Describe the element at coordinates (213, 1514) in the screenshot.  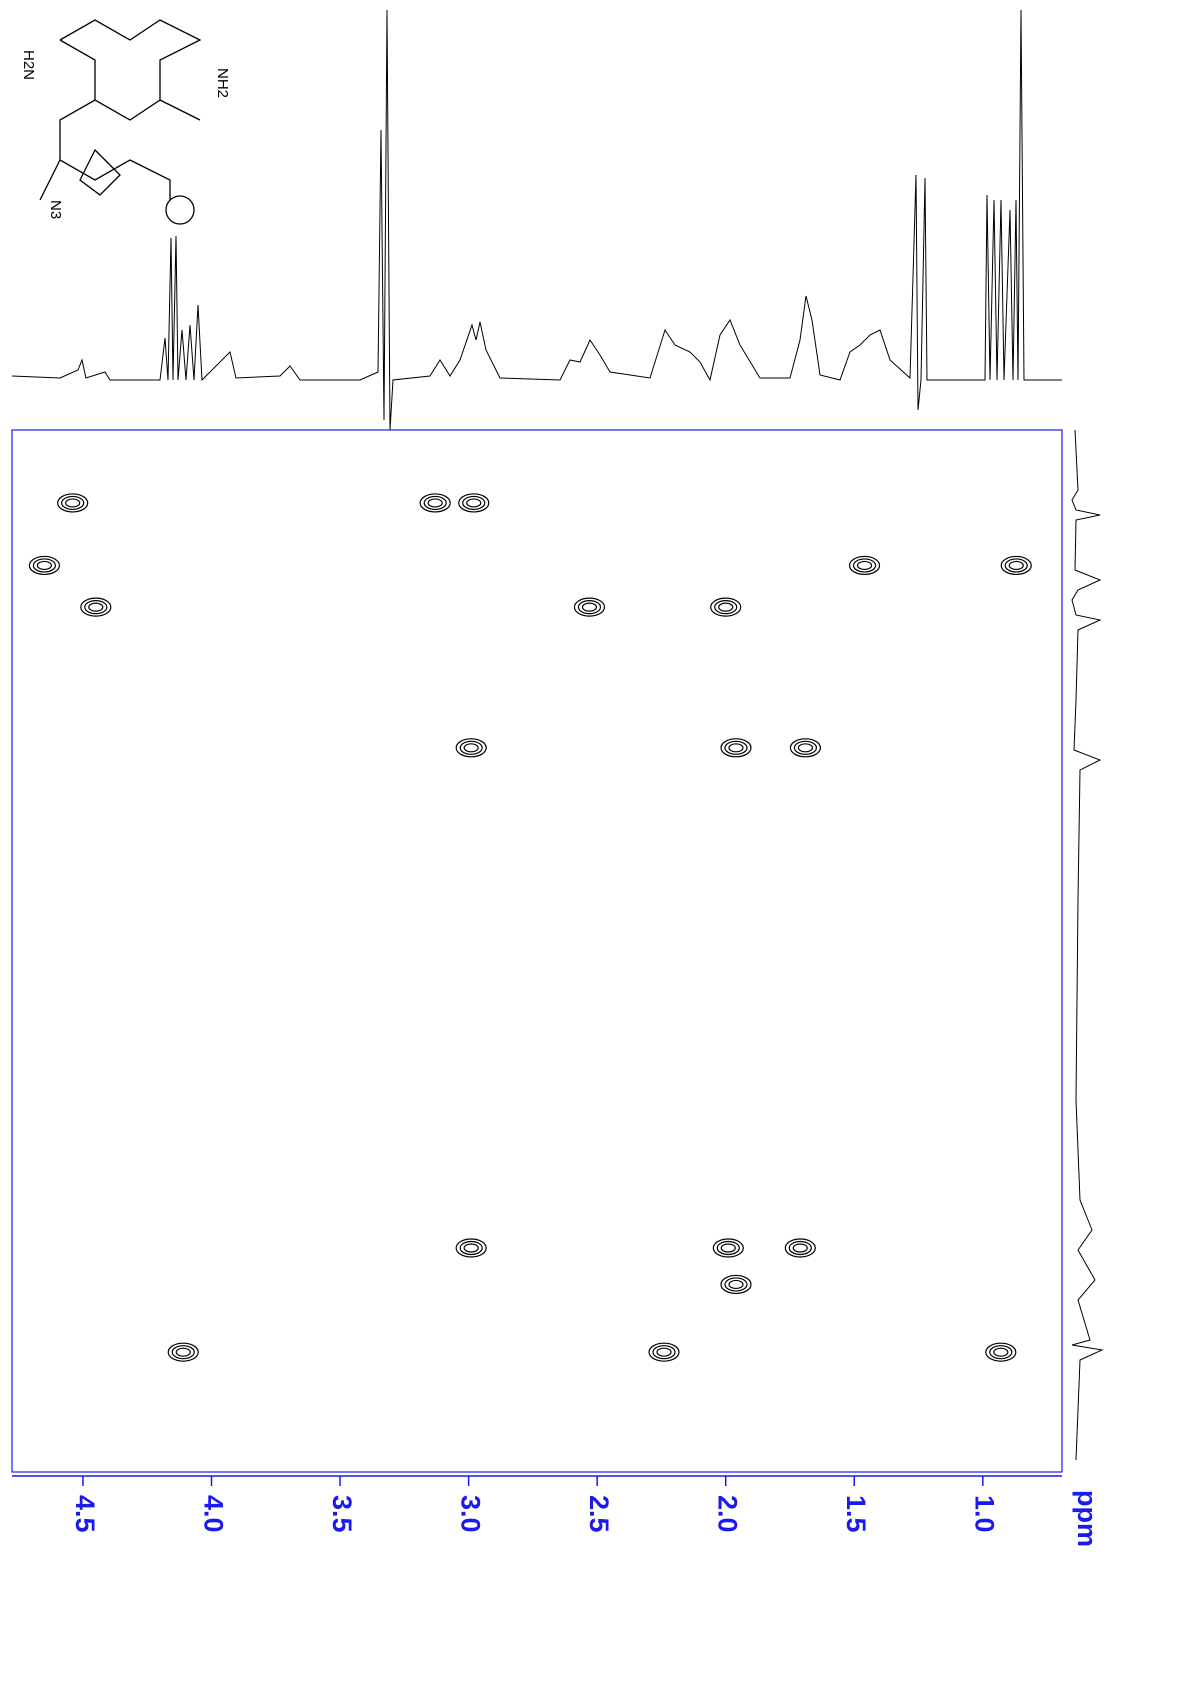
I see `x-tick-label: 4.0` at that location.